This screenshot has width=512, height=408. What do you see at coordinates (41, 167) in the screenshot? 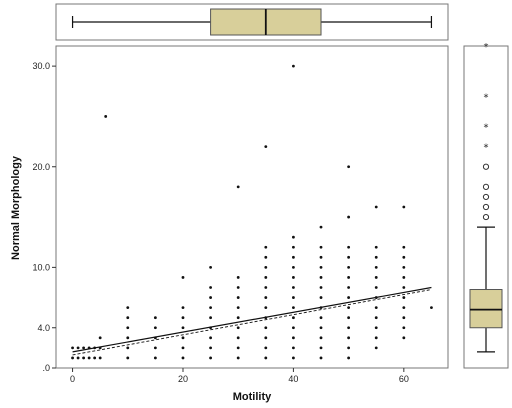
I see `y-tick-label: 20.0` at bounding box center [41, 167].